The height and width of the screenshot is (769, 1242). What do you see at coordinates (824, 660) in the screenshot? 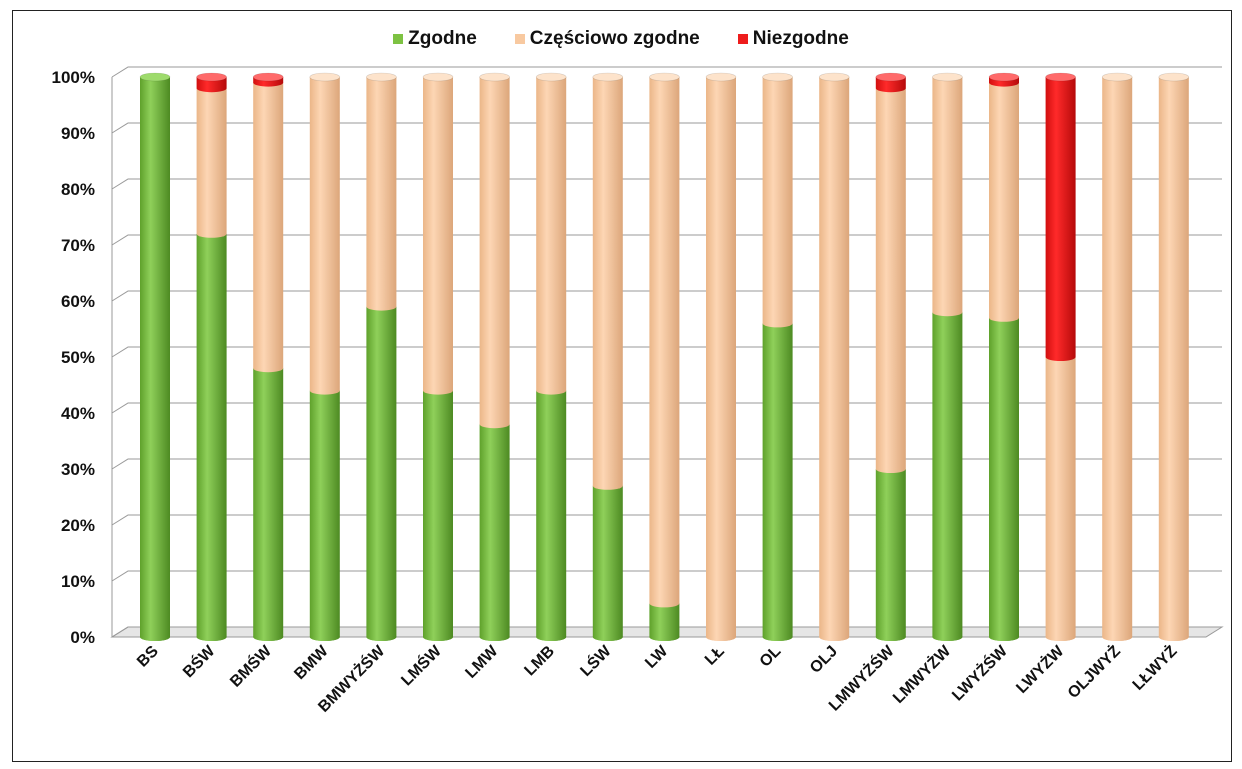
I see `x-tick-label: OLJ` at bounding box center [824, 660].